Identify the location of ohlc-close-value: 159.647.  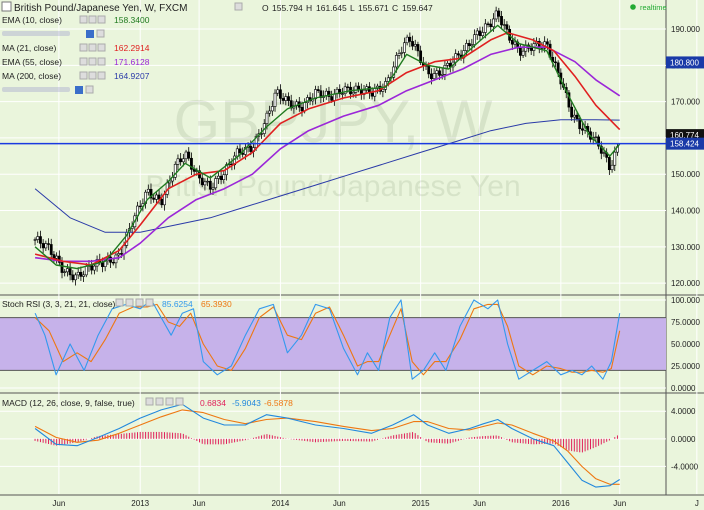
(417, 8).